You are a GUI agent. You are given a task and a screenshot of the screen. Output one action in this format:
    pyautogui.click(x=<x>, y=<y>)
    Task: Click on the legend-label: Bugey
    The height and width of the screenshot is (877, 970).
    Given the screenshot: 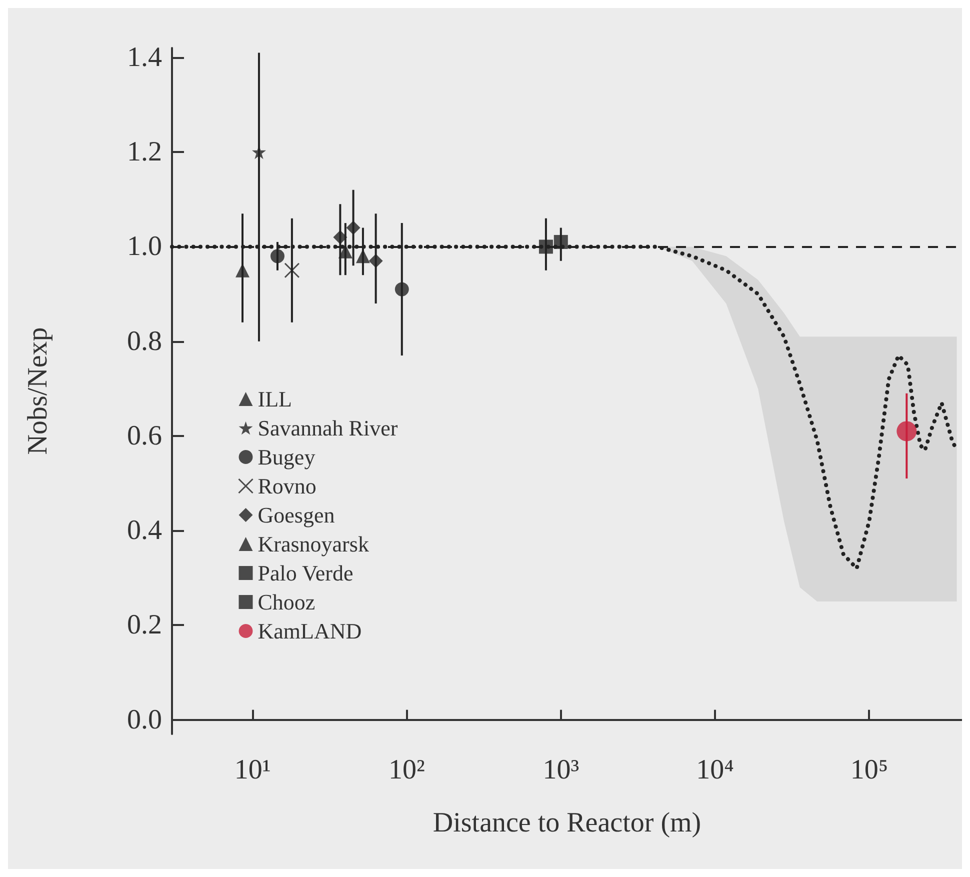 What is the action you would take?
    pyautogui.click(x=287, y=457)
    